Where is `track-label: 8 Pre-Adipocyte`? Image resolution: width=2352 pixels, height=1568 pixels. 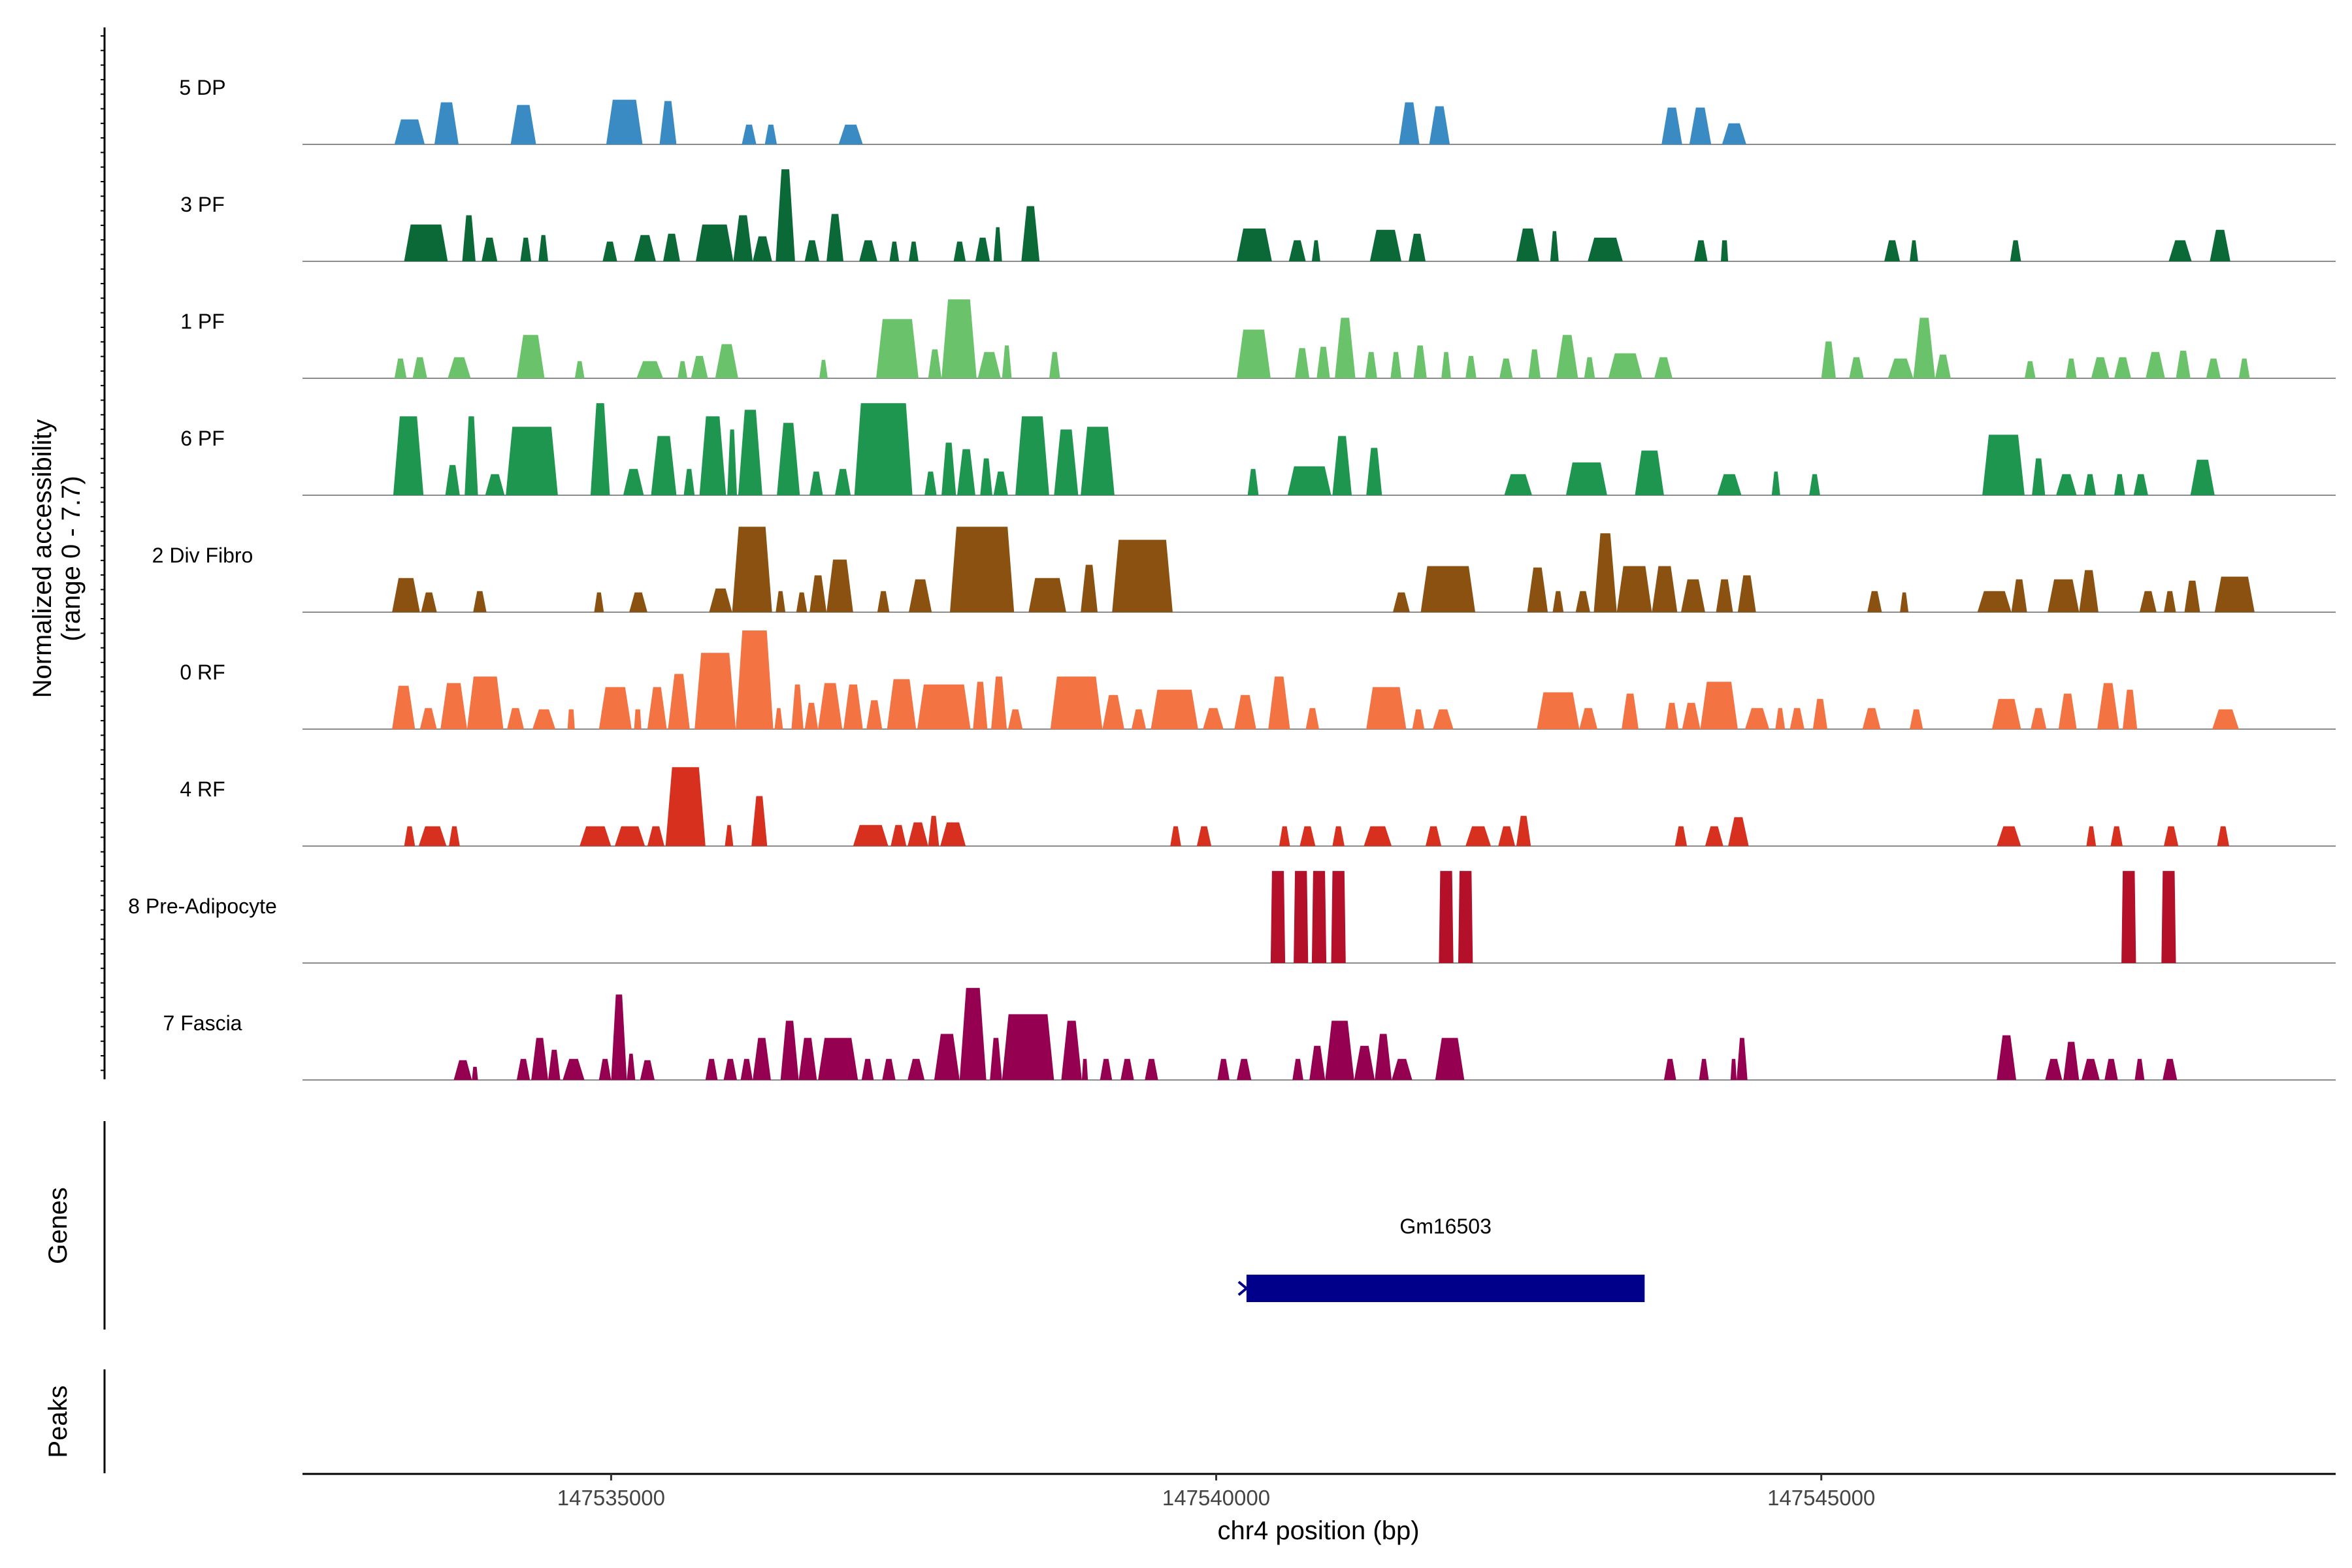 track-label: 8 Pre-Adipocyte is located at coordinates (202, 906).